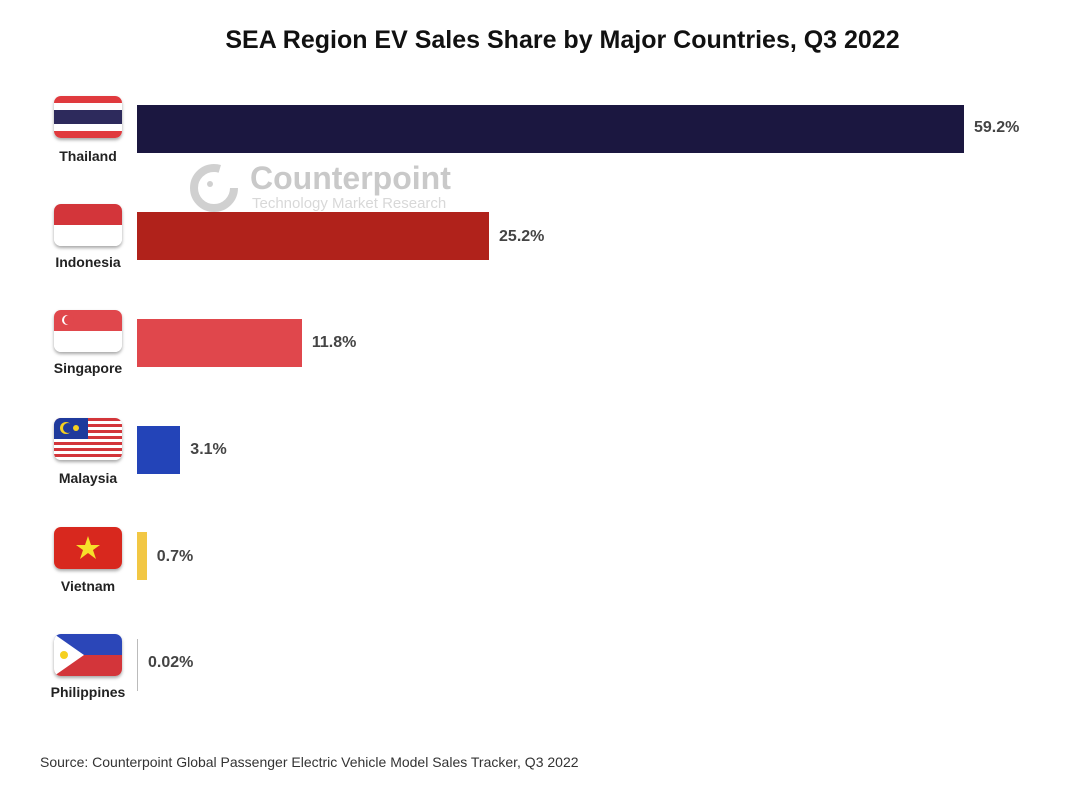 This screenshot has width=1080, height=800. Describe the element at coordinates (88, 439) in the screenshot. I see `malaysia-flag-icon` at that location.